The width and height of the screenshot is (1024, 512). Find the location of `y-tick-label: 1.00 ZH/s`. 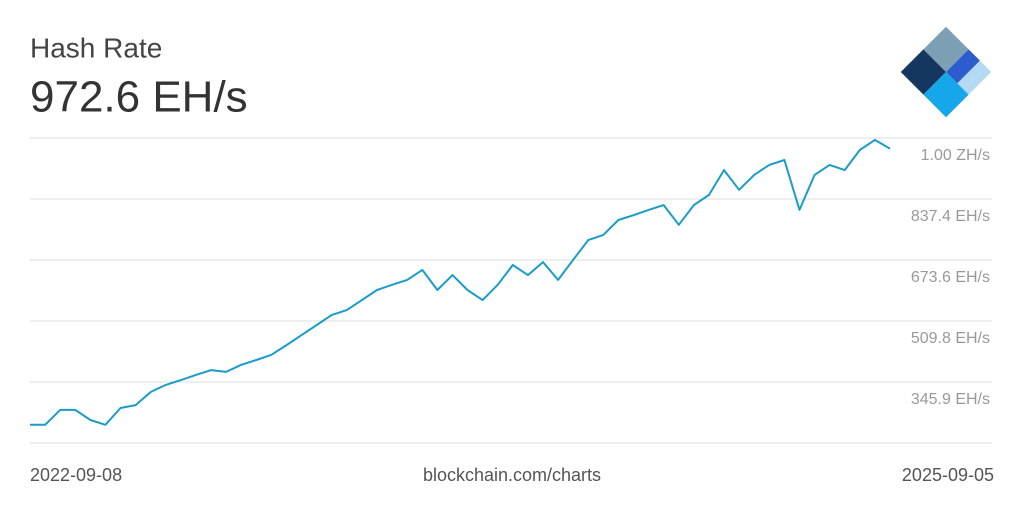

y-tick-label: 1.00 ZH/s is located at coordinates (955, 155).